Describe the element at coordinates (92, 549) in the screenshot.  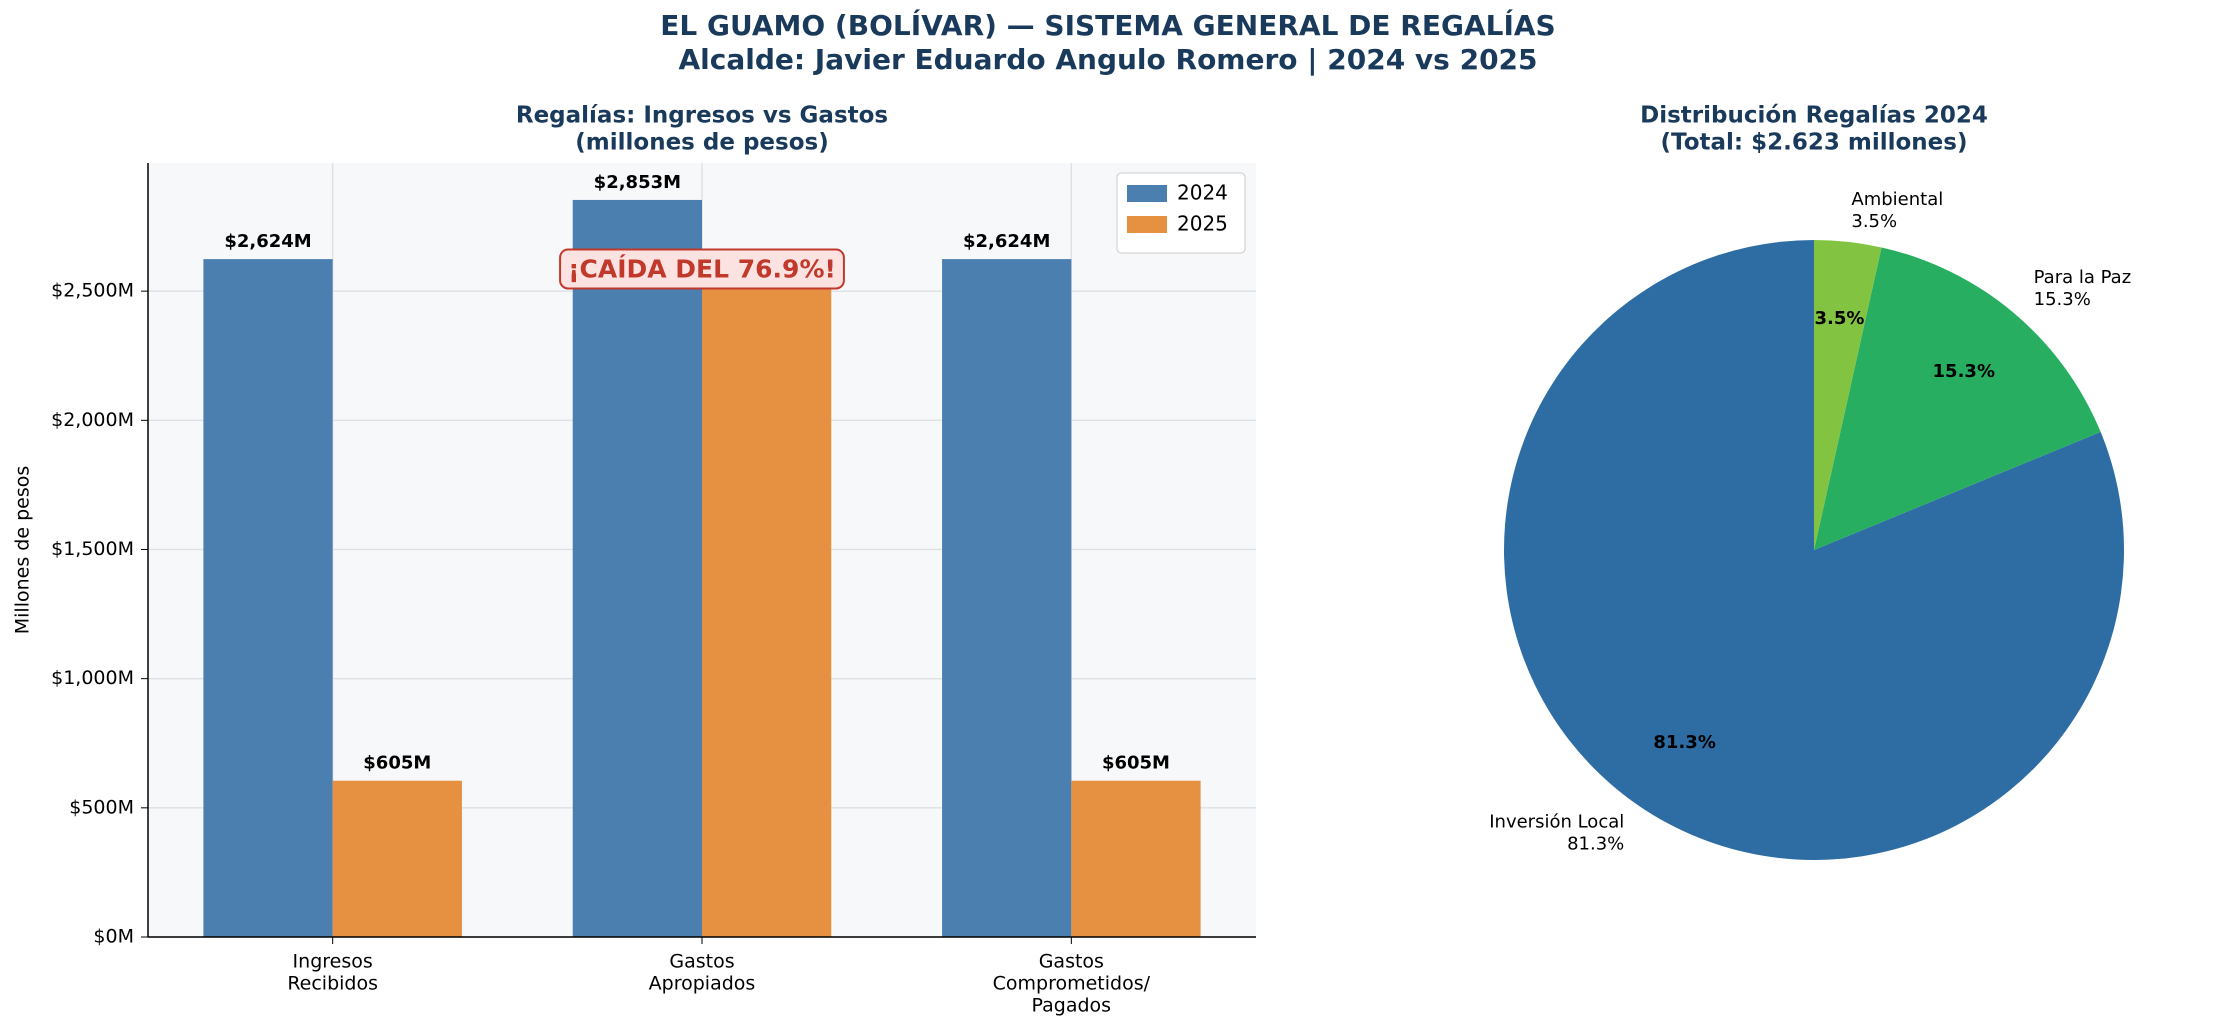
I see `y-tick-label: $1,500M` at that location.